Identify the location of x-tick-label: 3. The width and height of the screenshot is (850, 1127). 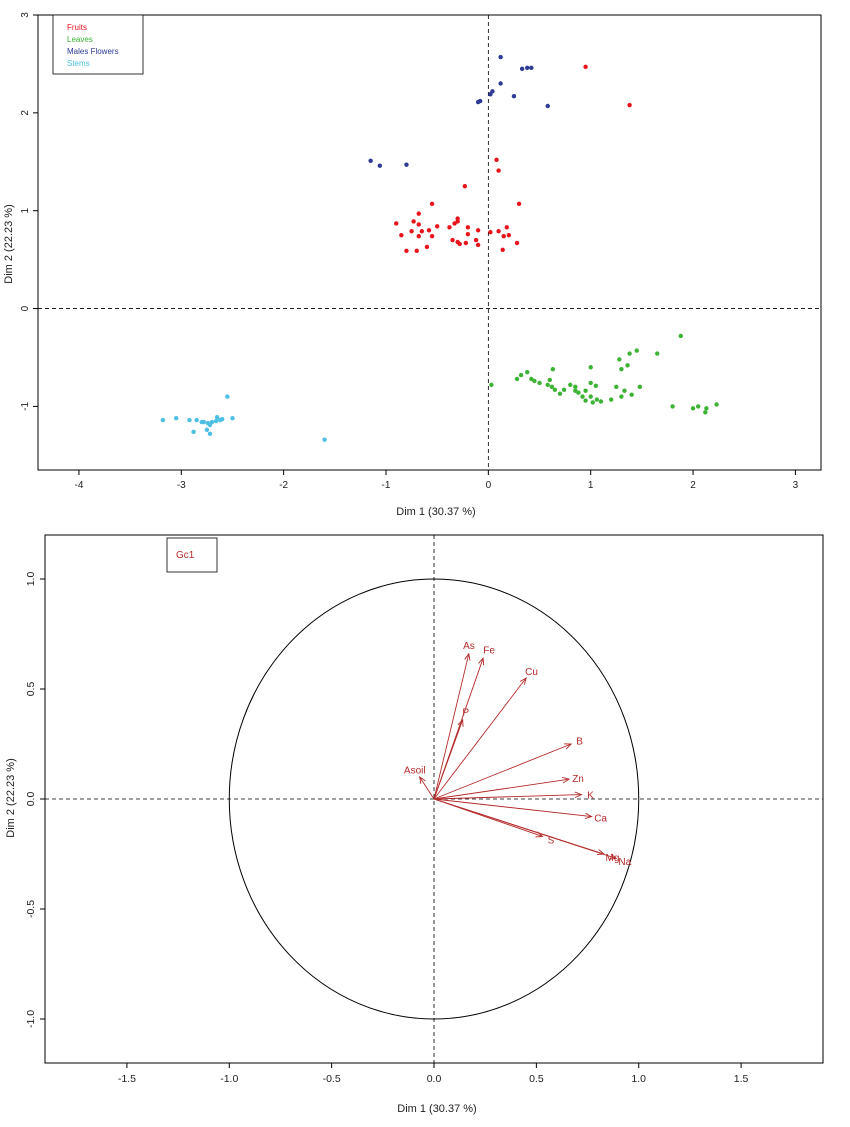
(796, 485).